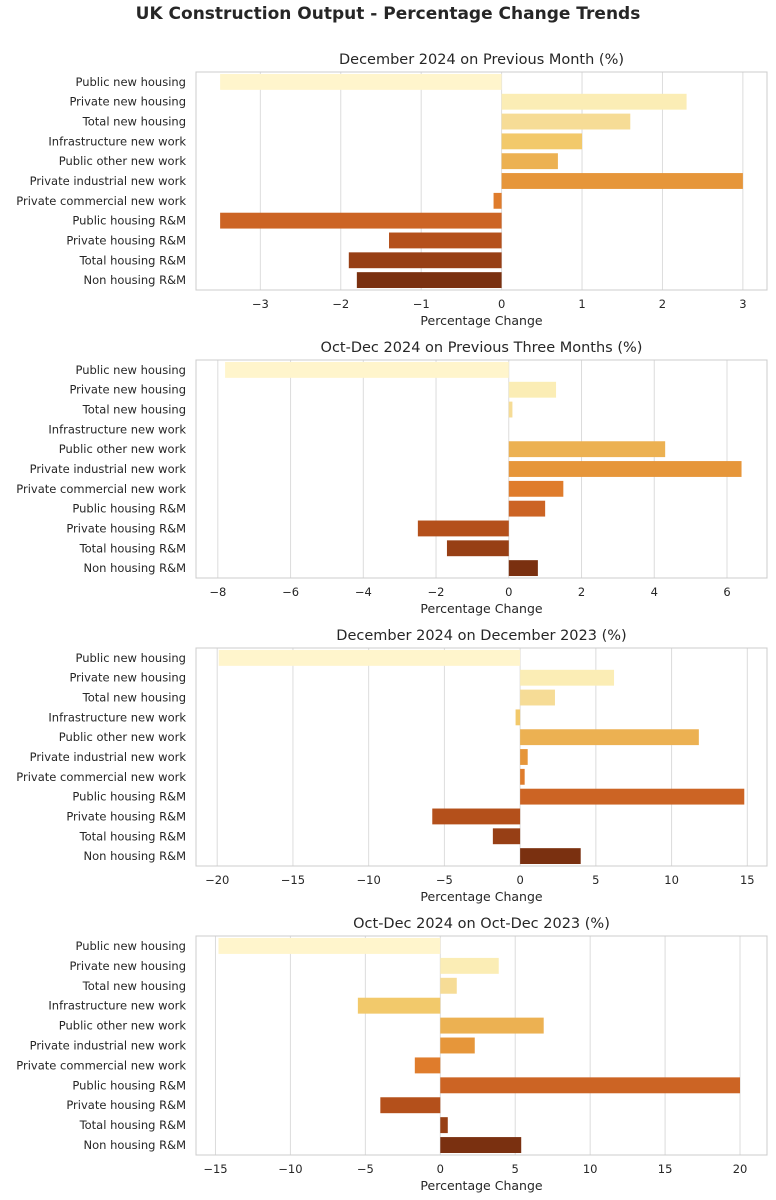 This screenshot has width=776, height=1200. I want to click on panel-4-tick-label: 5, so click(515, 1169).